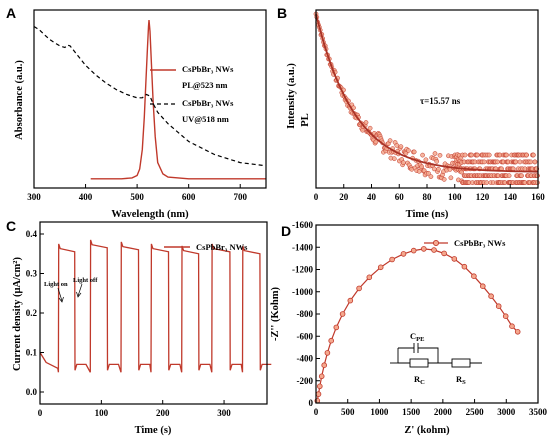  Describe the element at coordinates (240, 197) in the screenshot. I see `panel-a-xtick-label-4: 700` at that location.